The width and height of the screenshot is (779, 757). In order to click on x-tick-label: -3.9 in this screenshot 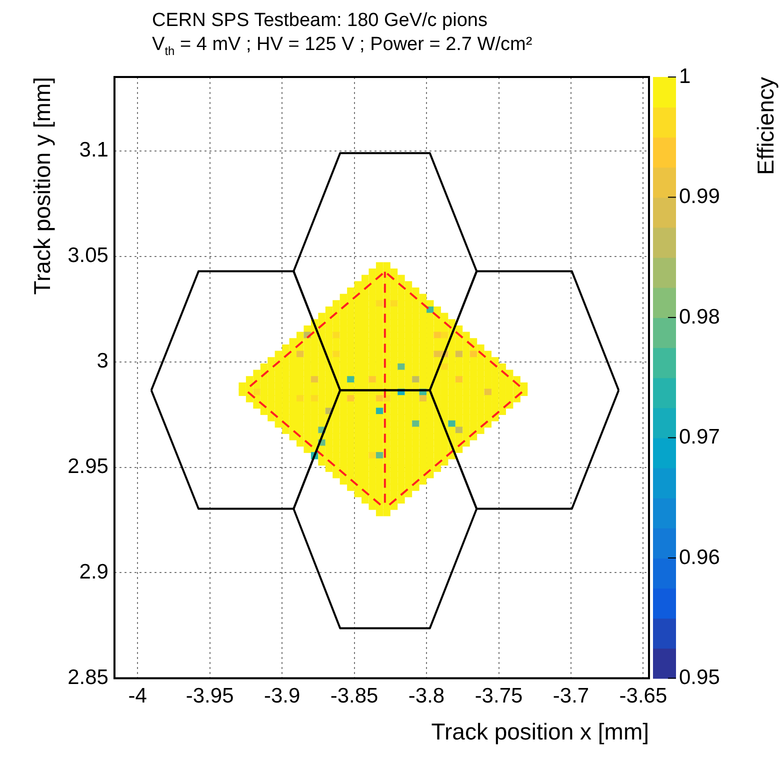, I will do `click(282, 696)`.